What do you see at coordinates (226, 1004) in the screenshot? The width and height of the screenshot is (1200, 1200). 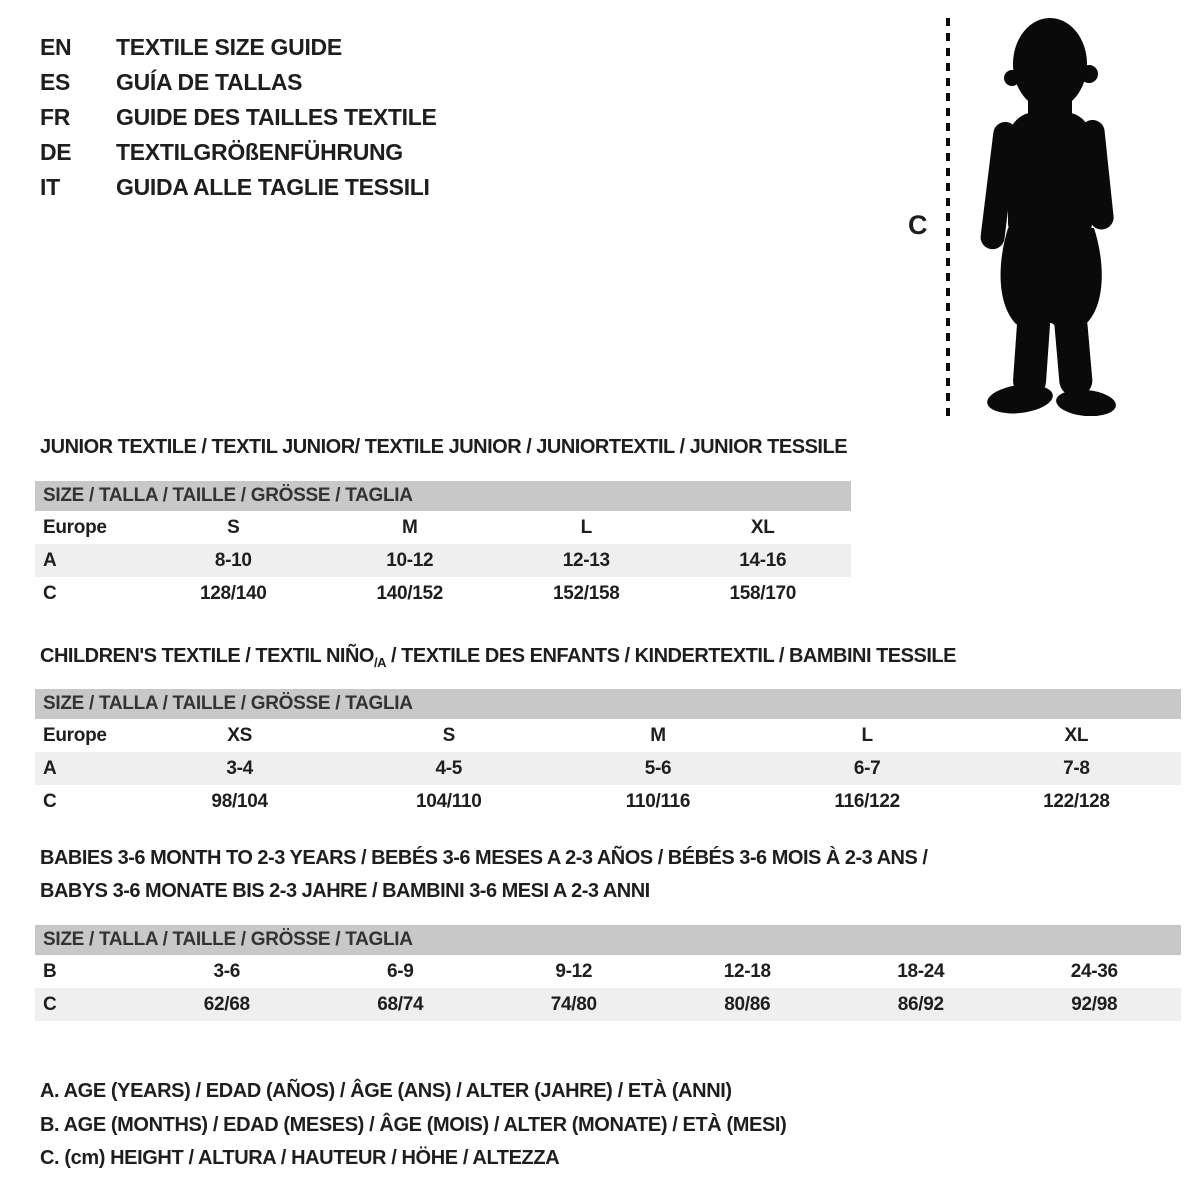 I see `size-cell: 62/68` at bounding box center [226, 1004].